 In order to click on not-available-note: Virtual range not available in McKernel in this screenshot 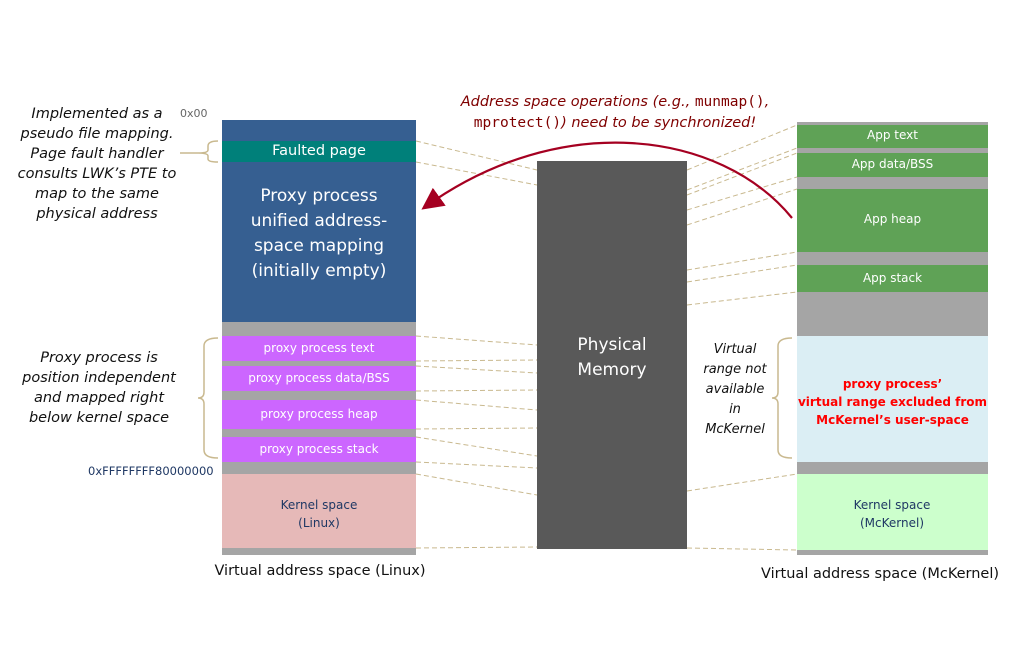, I will do `click(735, 389)`.